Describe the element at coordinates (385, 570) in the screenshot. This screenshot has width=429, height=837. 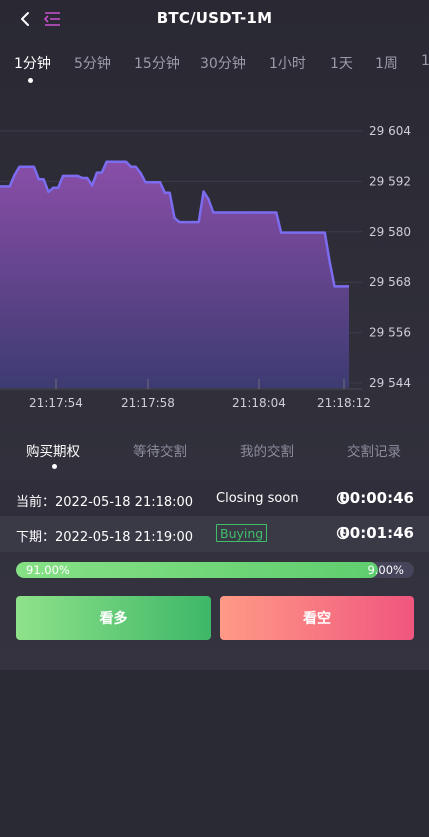
I see `short-percent: 9.00%` at that location.